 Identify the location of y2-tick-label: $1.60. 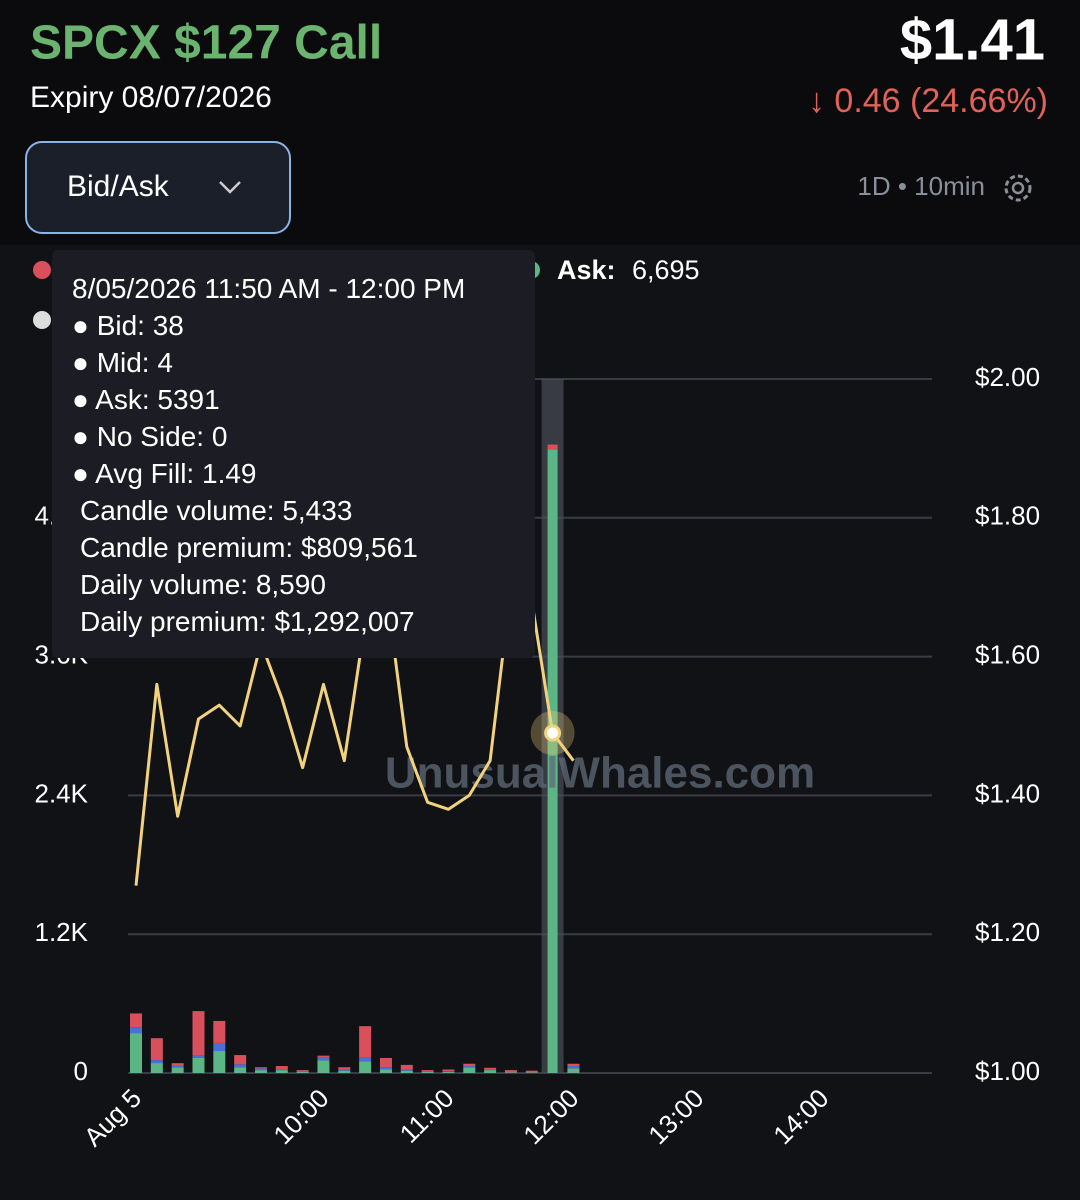
(1007, 654).